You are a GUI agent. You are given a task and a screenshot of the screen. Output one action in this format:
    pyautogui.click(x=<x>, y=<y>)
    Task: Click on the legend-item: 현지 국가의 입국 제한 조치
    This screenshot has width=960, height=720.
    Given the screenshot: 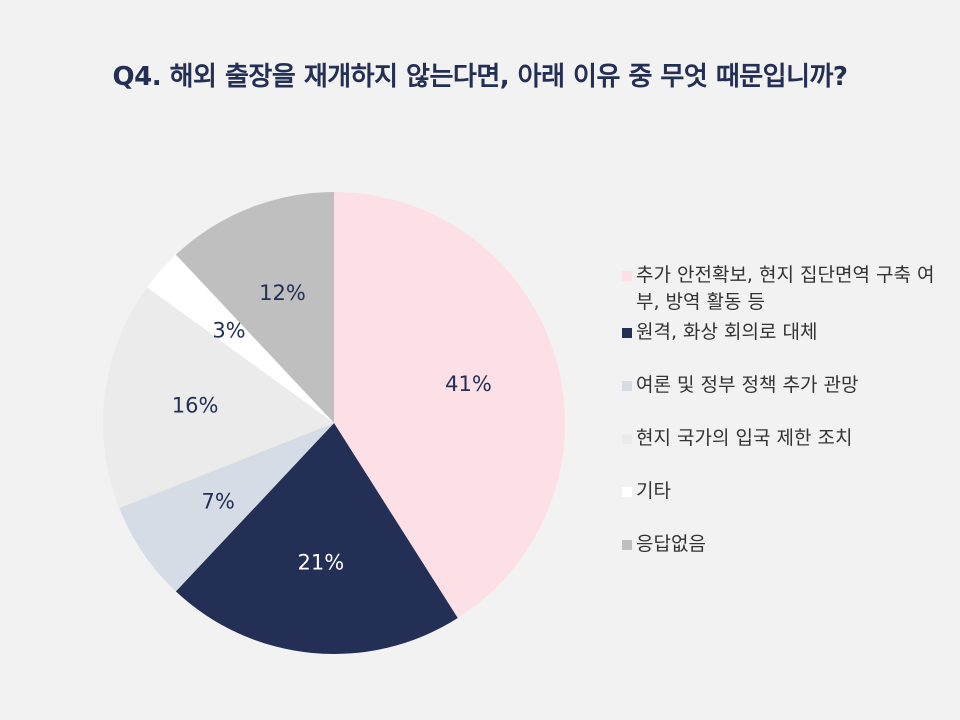 What is the action you would take?
    pyautogui.click(x=787, y=438)
    